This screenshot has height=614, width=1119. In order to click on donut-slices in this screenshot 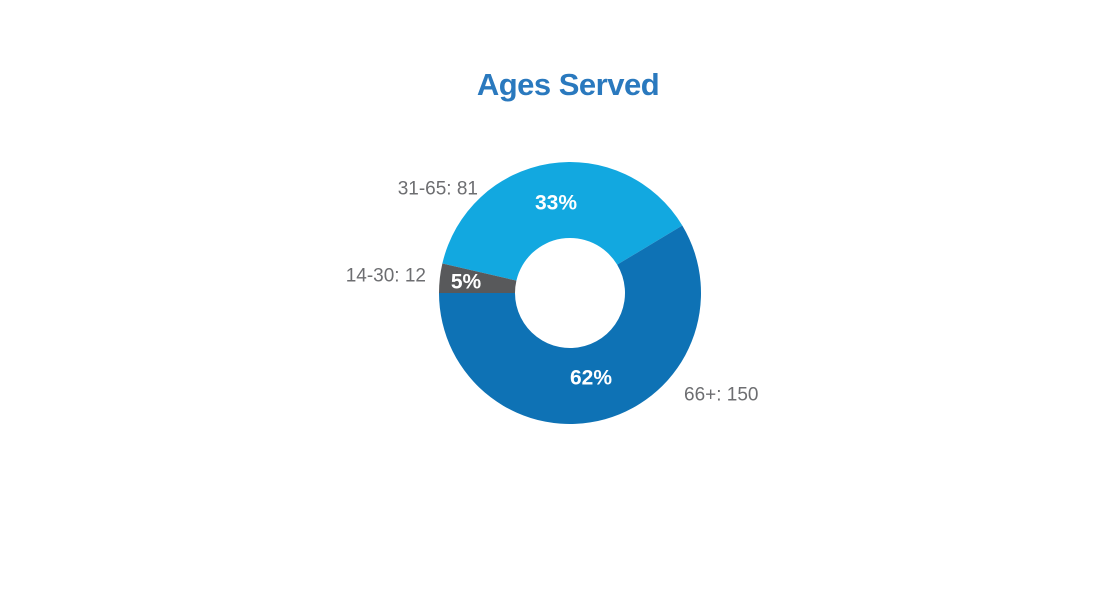, I will do `click(569, 293)`.